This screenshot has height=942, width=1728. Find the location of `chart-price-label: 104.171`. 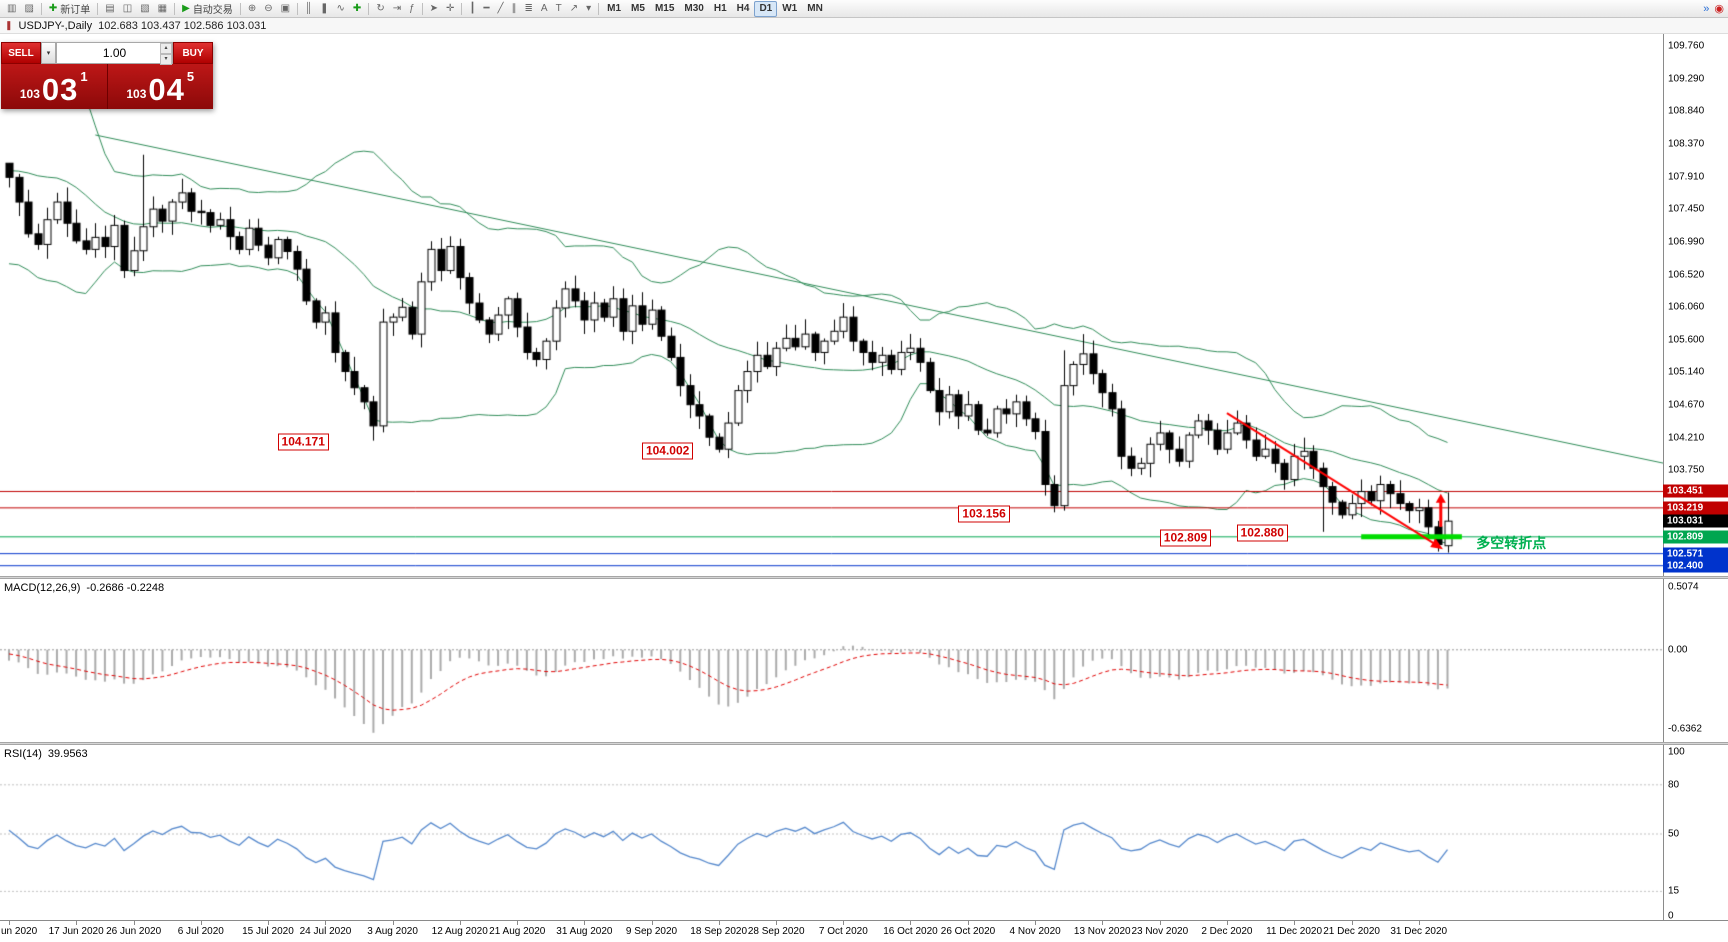

chart-price-label: 104.171 is located at coordinates (303, 442).